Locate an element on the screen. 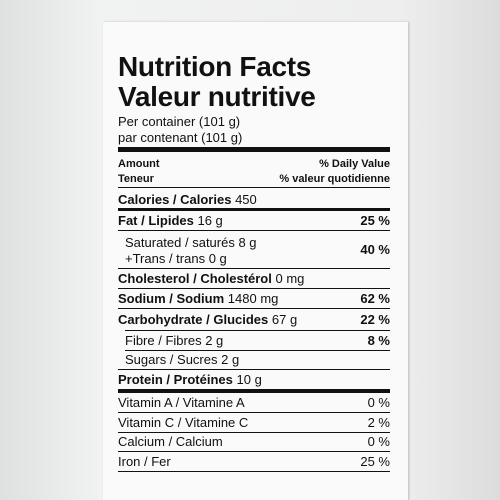  vitamin-label: Vitamin C / Vitamine C is located at coordinates (183, 422).